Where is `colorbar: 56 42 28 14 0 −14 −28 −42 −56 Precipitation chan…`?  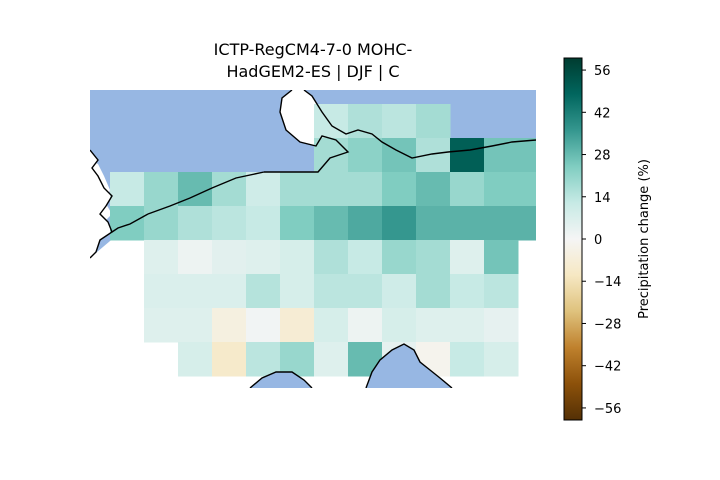 colorbar: 56 42 28 14 0 −14 −28 −42 −56 Precipitation chan… is located at coordinates (607, 239).